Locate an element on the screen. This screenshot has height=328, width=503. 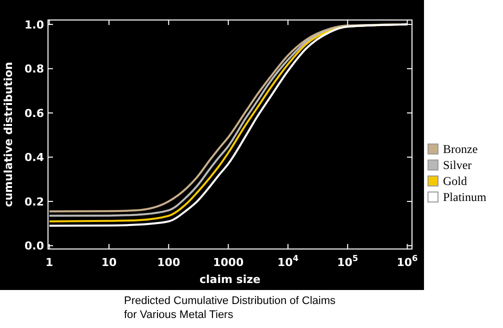
legend-label: Silver is located at coordinates (457, 165).